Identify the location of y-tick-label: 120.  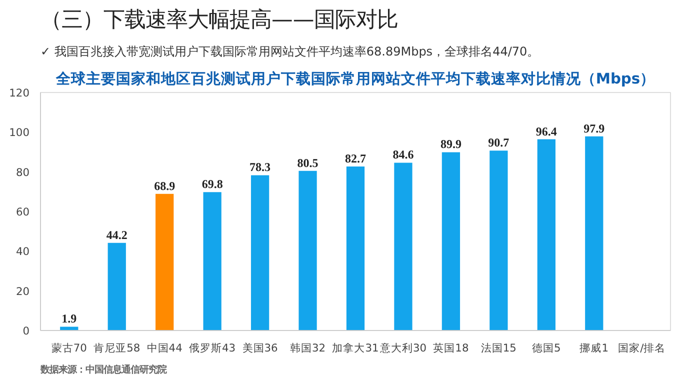
(19, 93).